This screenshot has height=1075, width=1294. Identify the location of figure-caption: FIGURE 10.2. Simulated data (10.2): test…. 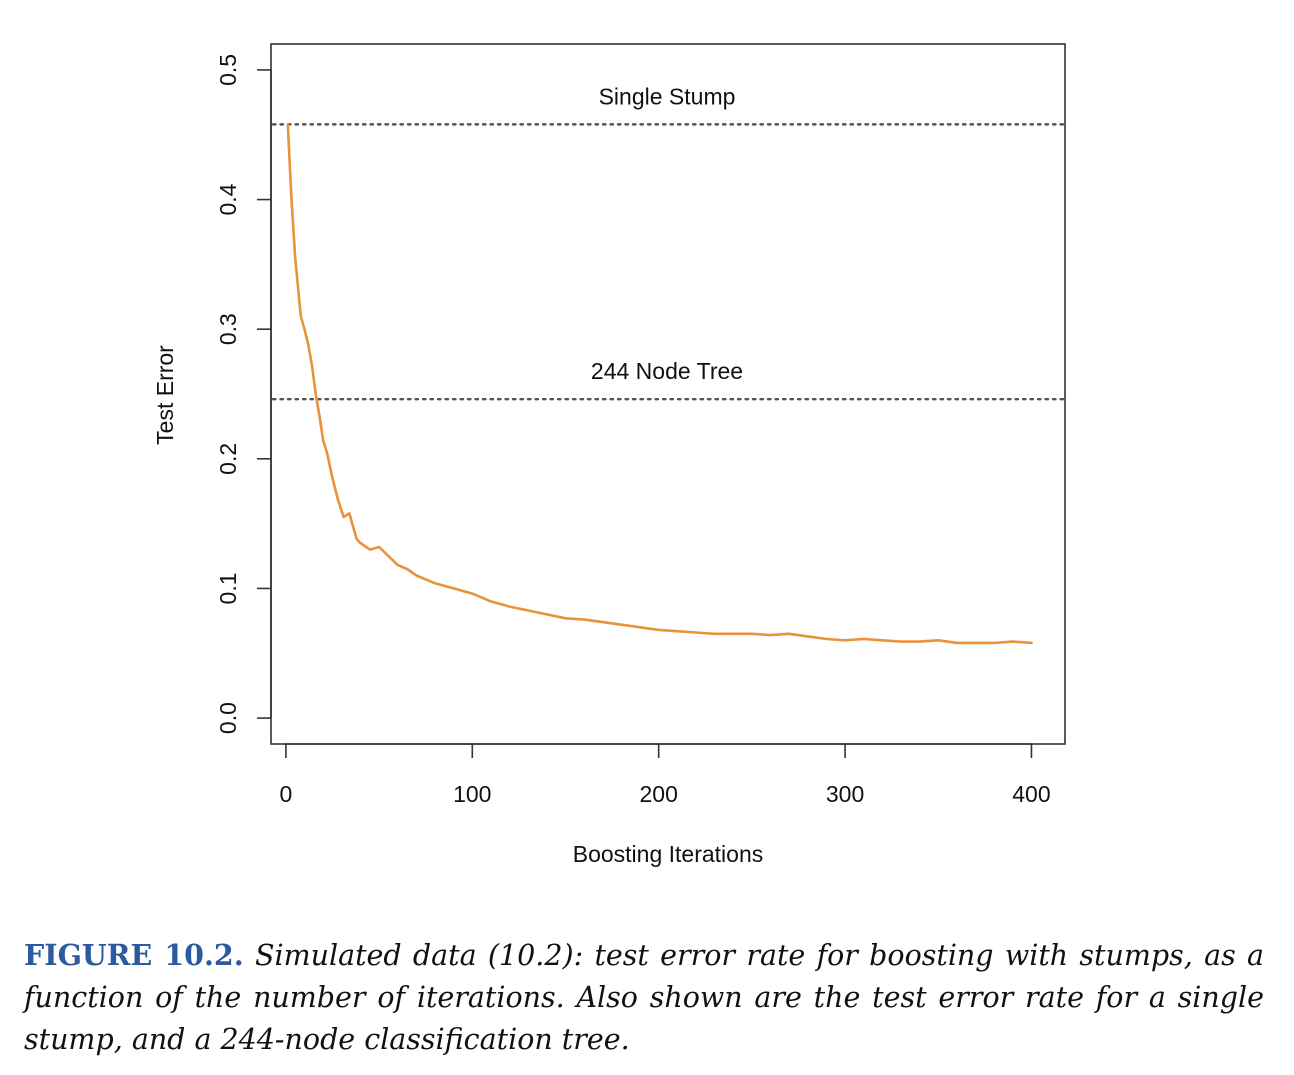
(644, 997).